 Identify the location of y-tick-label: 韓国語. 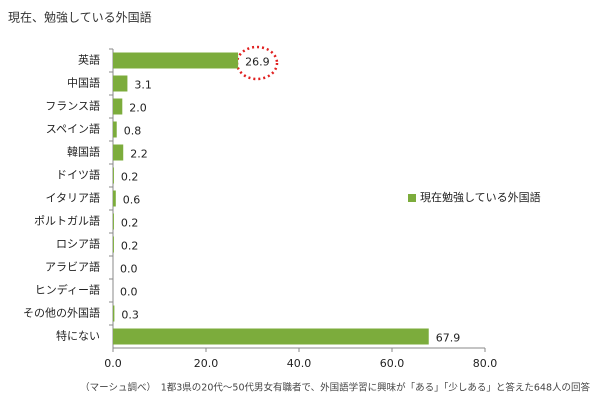
(83, 152).